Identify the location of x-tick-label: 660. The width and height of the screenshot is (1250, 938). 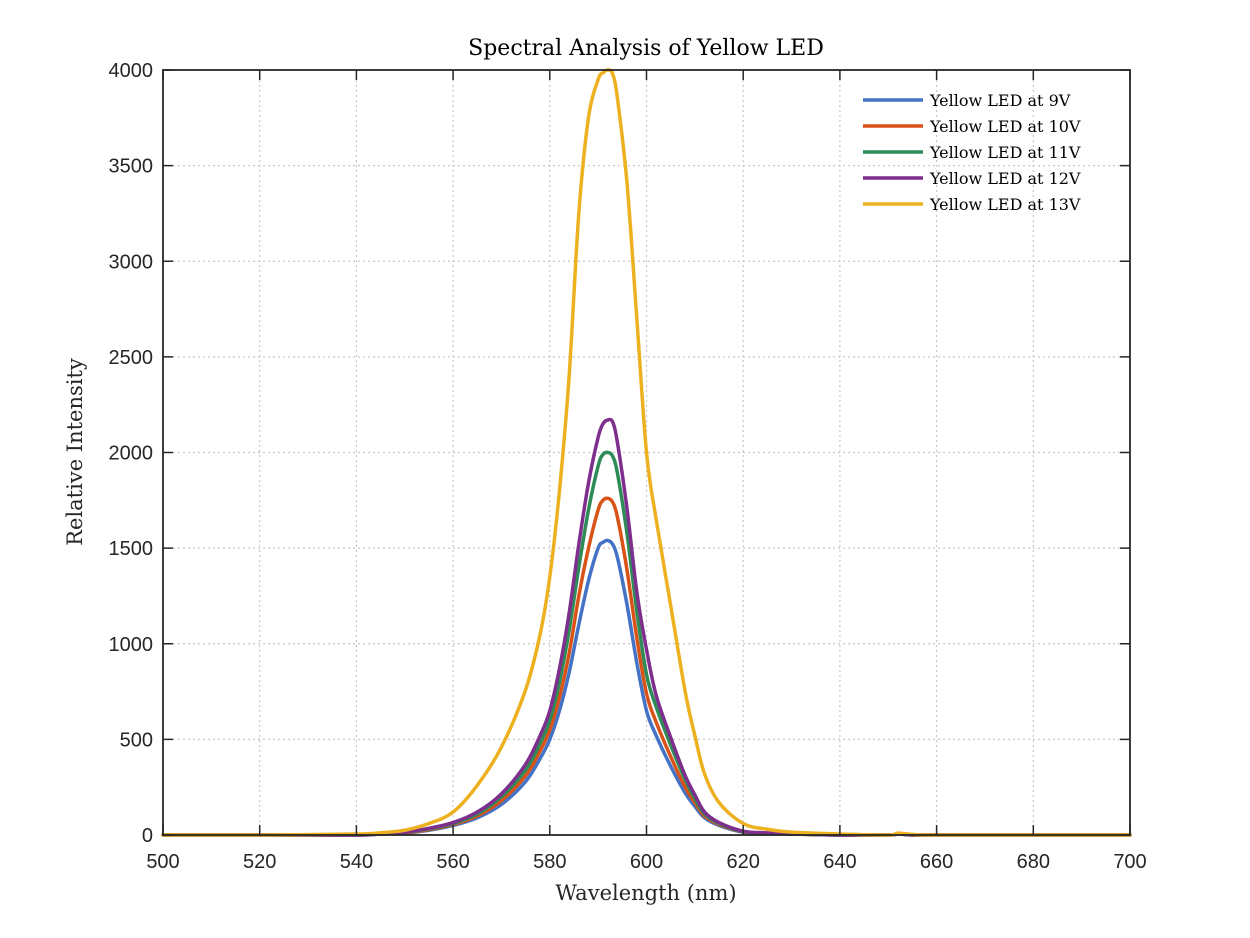
(936, 862).